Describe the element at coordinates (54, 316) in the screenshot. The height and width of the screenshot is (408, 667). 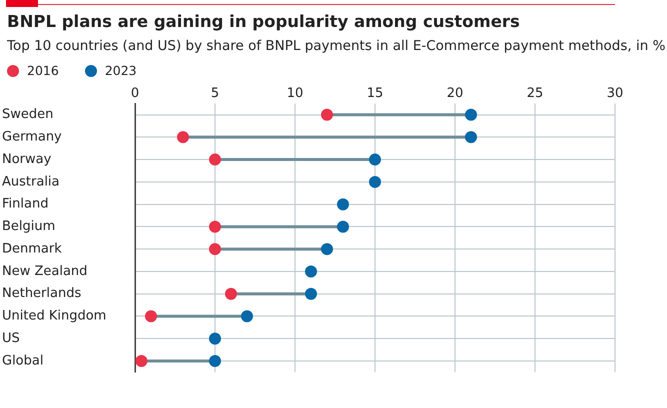
I see `y-tick-label: United Kingdom` at that location.